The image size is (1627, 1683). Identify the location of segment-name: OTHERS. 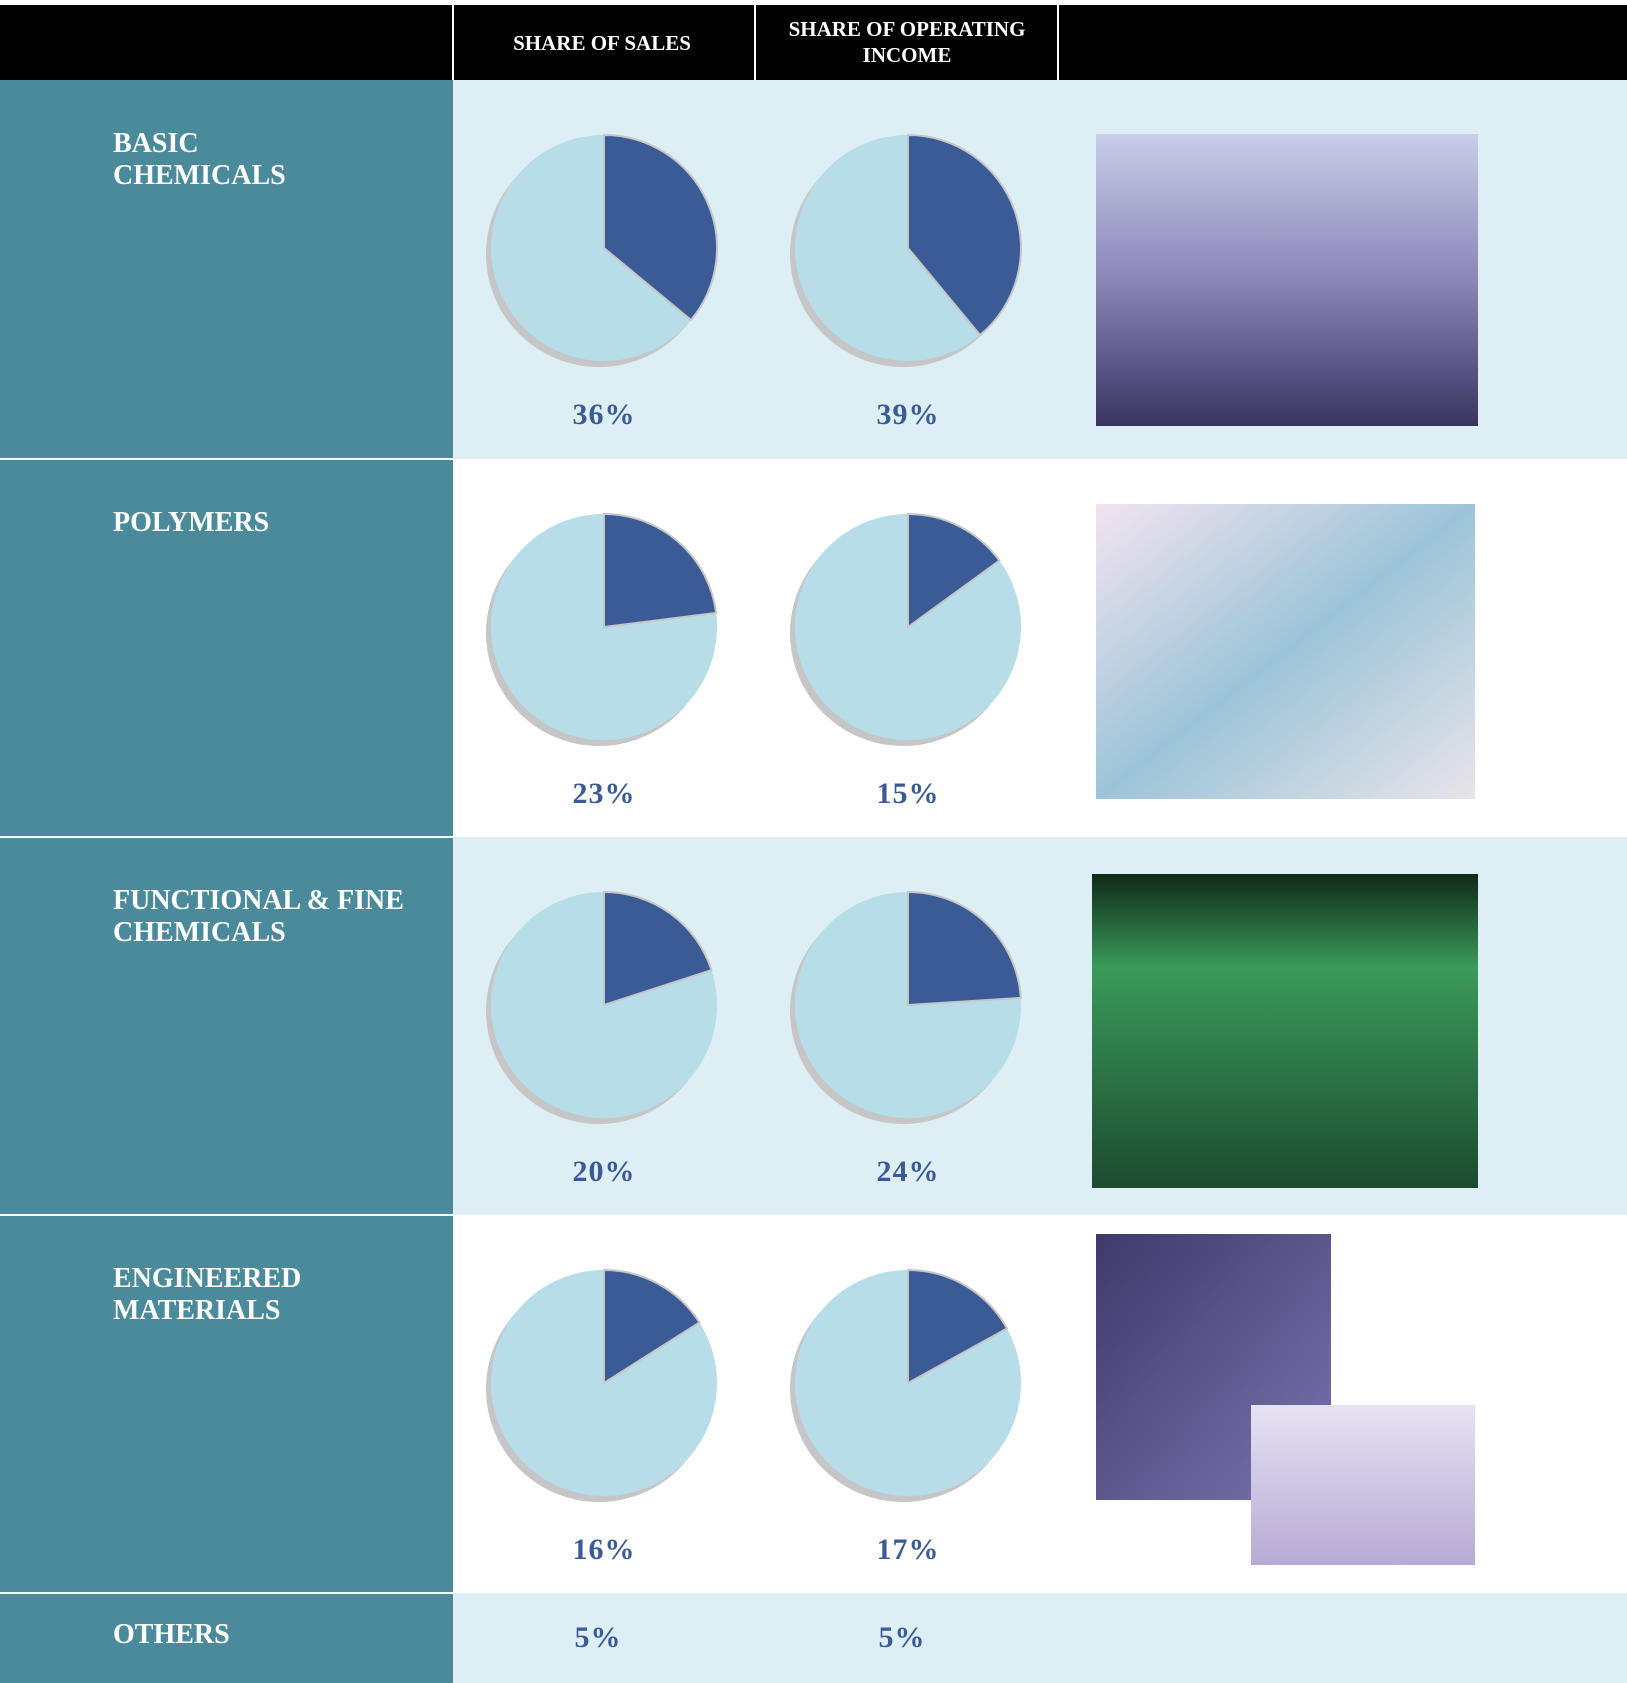
(171, 1634).